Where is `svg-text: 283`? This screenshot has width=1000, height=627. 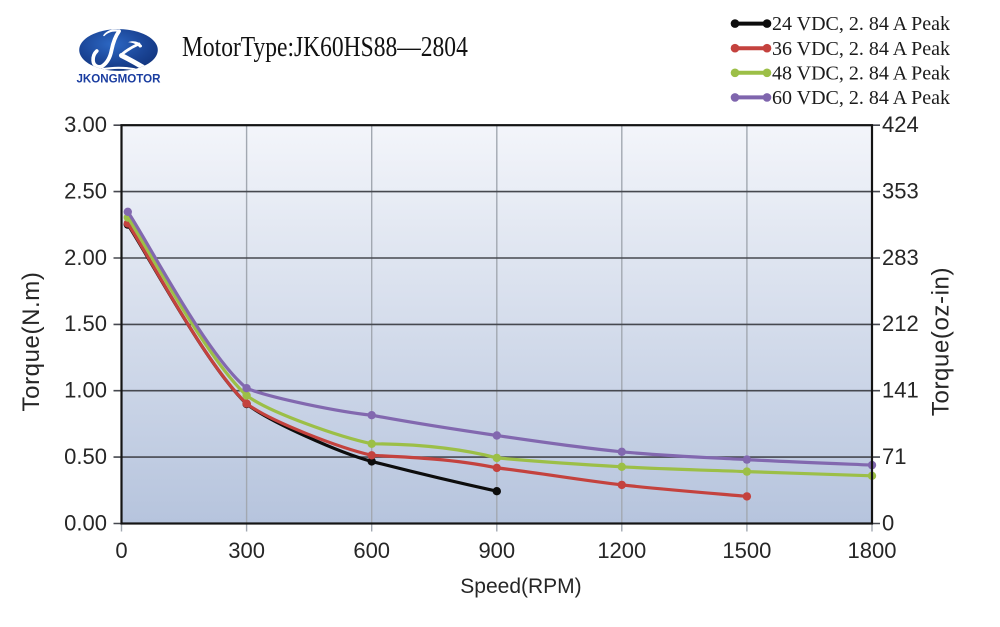 svg-text: 283 is located at coordinates (900, 257).